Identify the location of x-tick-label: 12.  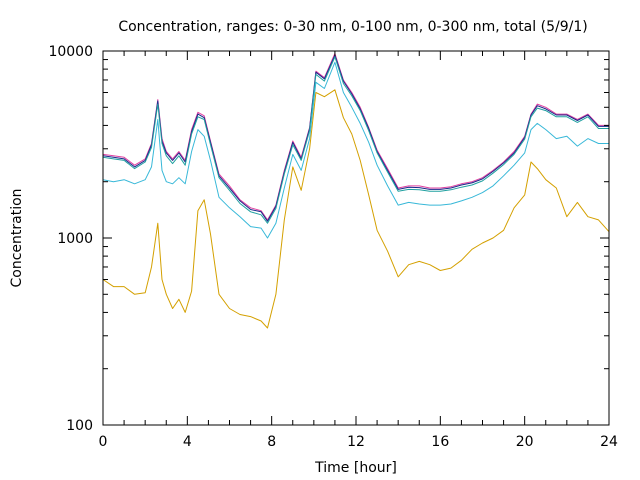
(356, 442).